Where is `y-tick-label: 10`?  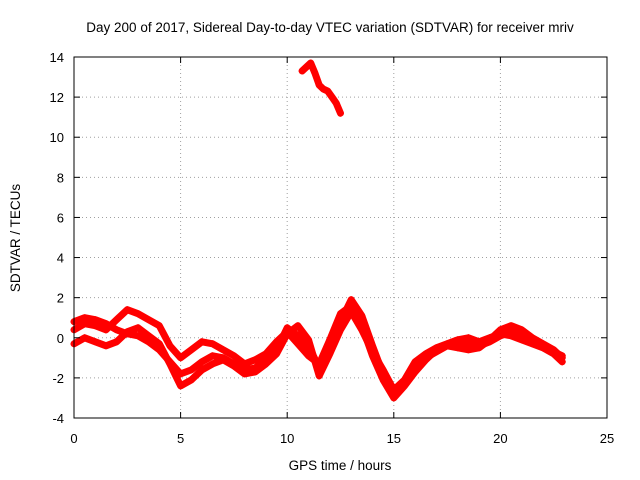
y-tick-label: 10 is located at coordinates (57, 137).